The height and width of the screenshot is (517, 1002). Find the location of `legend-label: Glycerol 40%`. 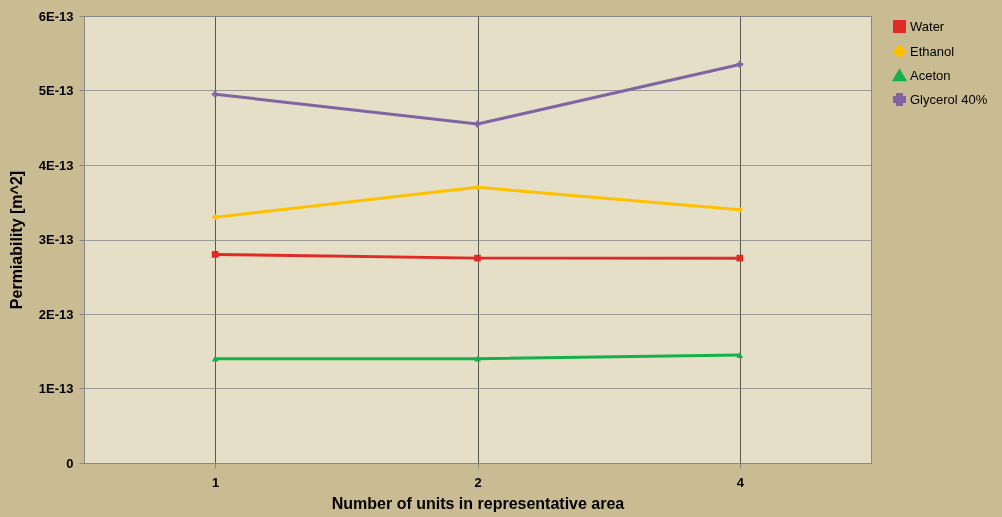

legend-label: Glycerol 40% is located at coordinates (949, 99).